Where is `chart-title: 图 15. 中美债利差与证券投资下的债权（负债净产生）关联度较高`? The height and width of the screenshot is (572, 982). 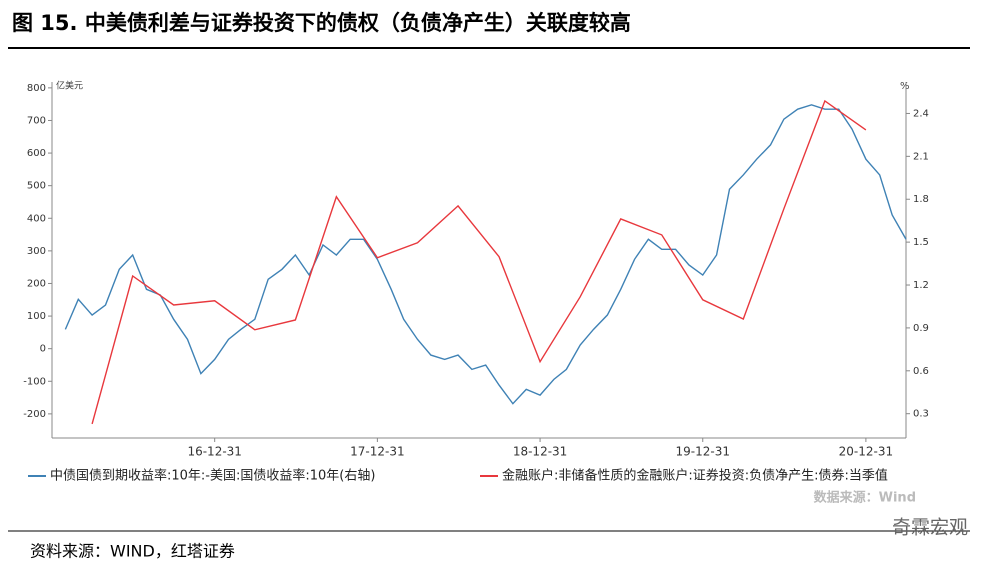
chart-title: 图 15. 中美债利差与证券投资下的债权（负债净产生）关联度较高 is located at coordinates (321, 23).